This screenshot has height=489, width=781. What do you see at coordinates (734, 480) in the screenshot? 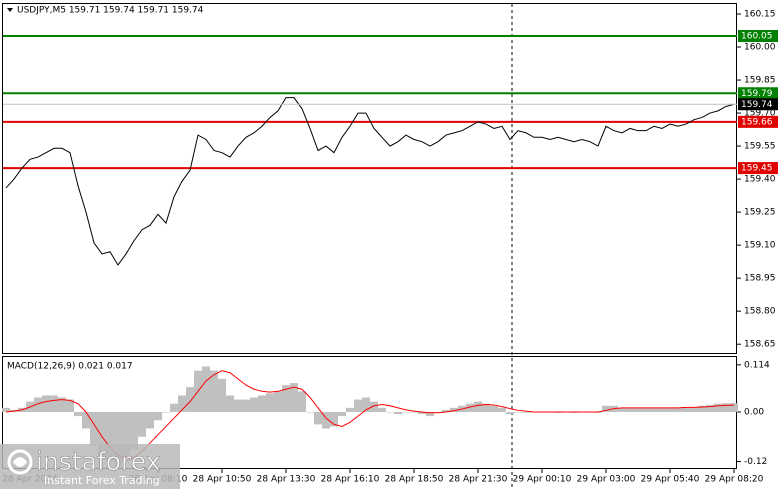
I see `x-tick-label: 29 Apr 08:20` at bounding box center [734, 480].